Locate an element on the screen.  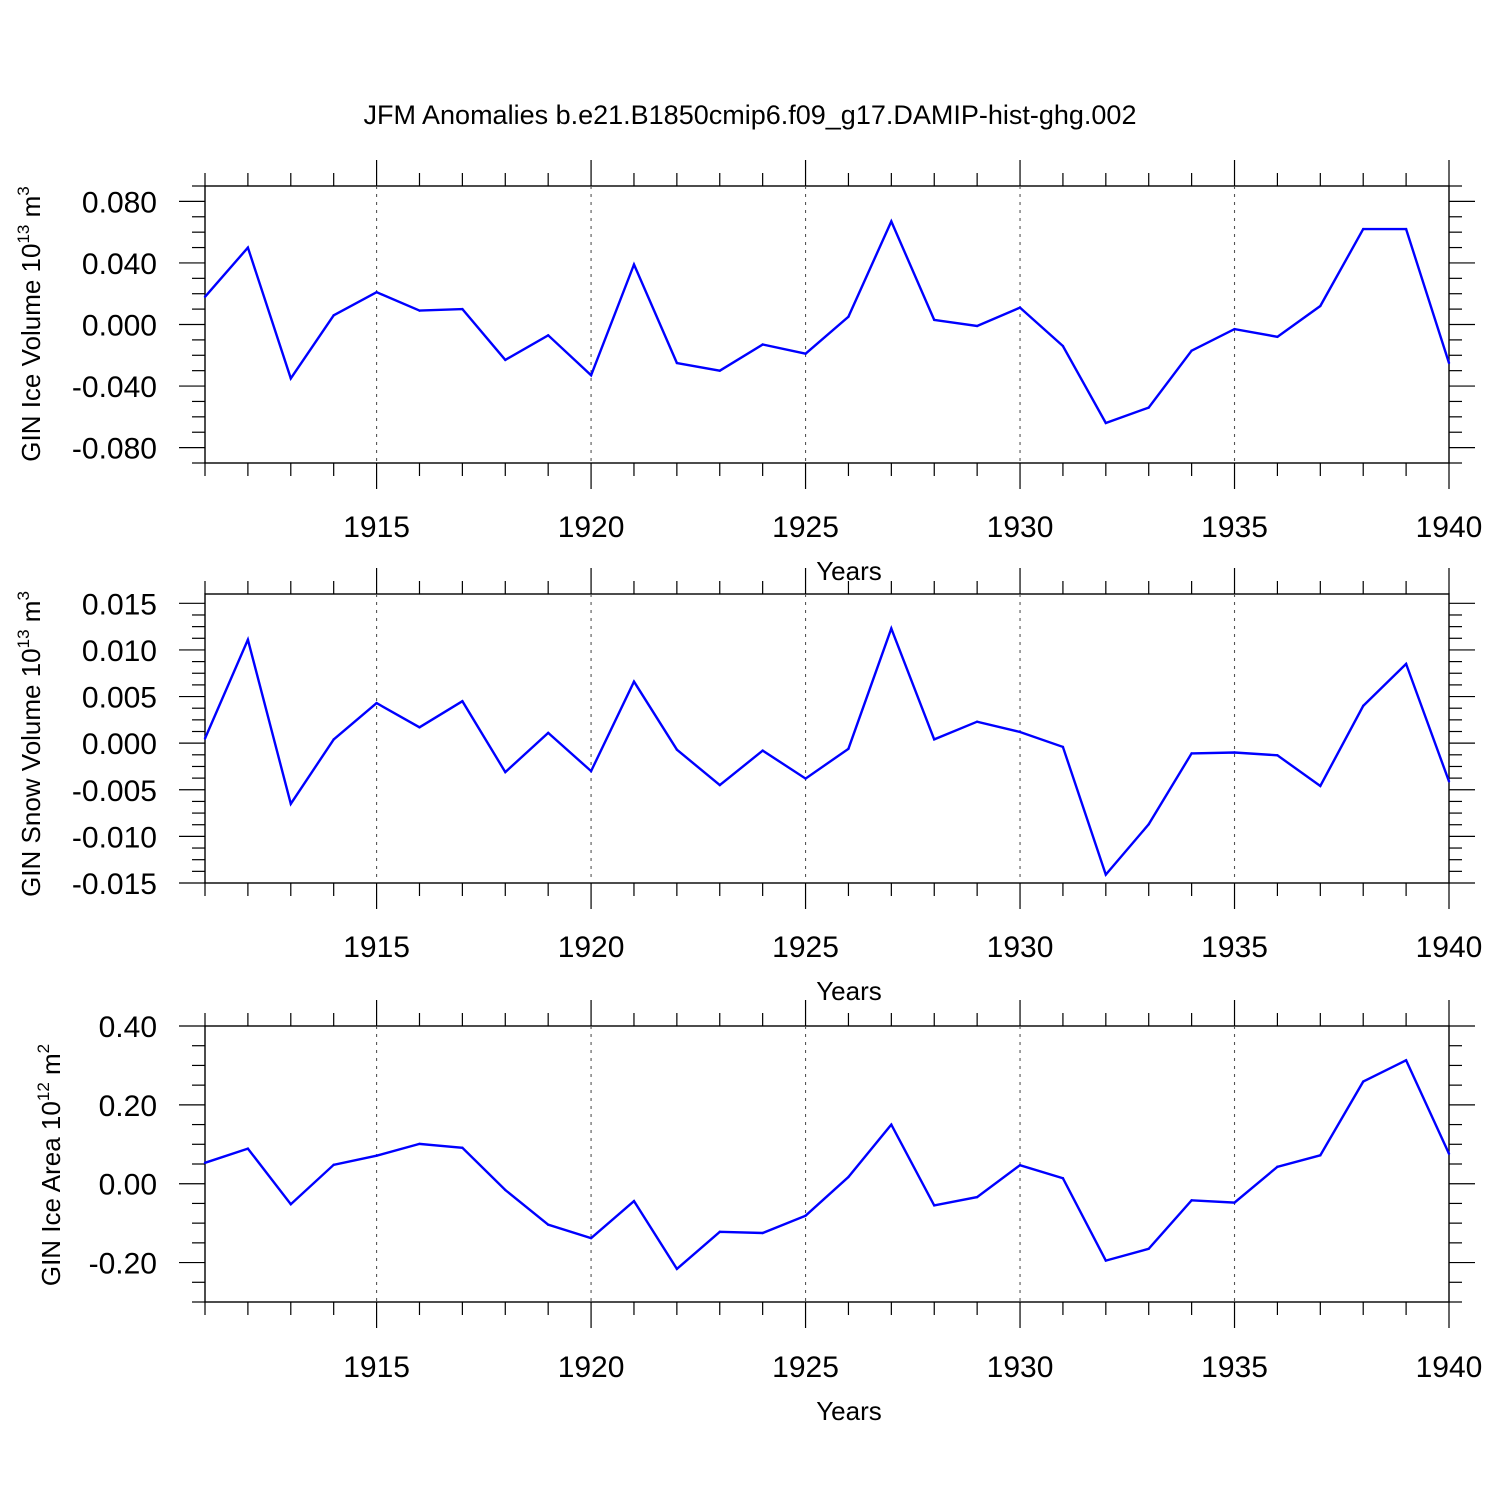
y-tick-label: 0.40 is located at coordinates (128, 1027).